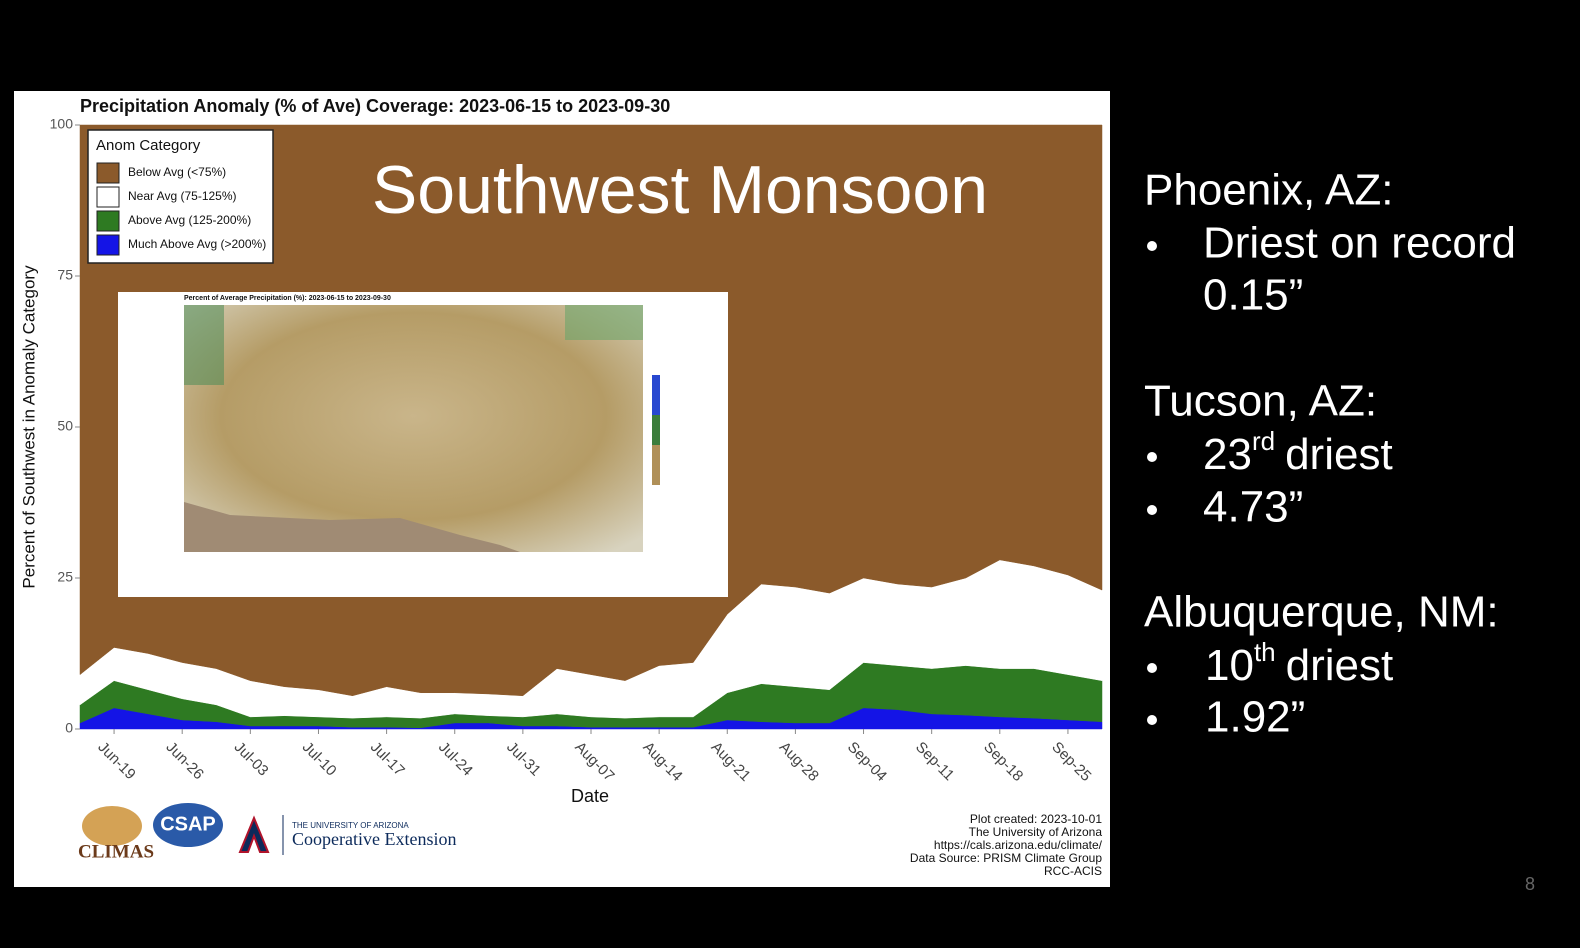  I want to click on legend-label: Below Avg (<75%), so click(177, 172).